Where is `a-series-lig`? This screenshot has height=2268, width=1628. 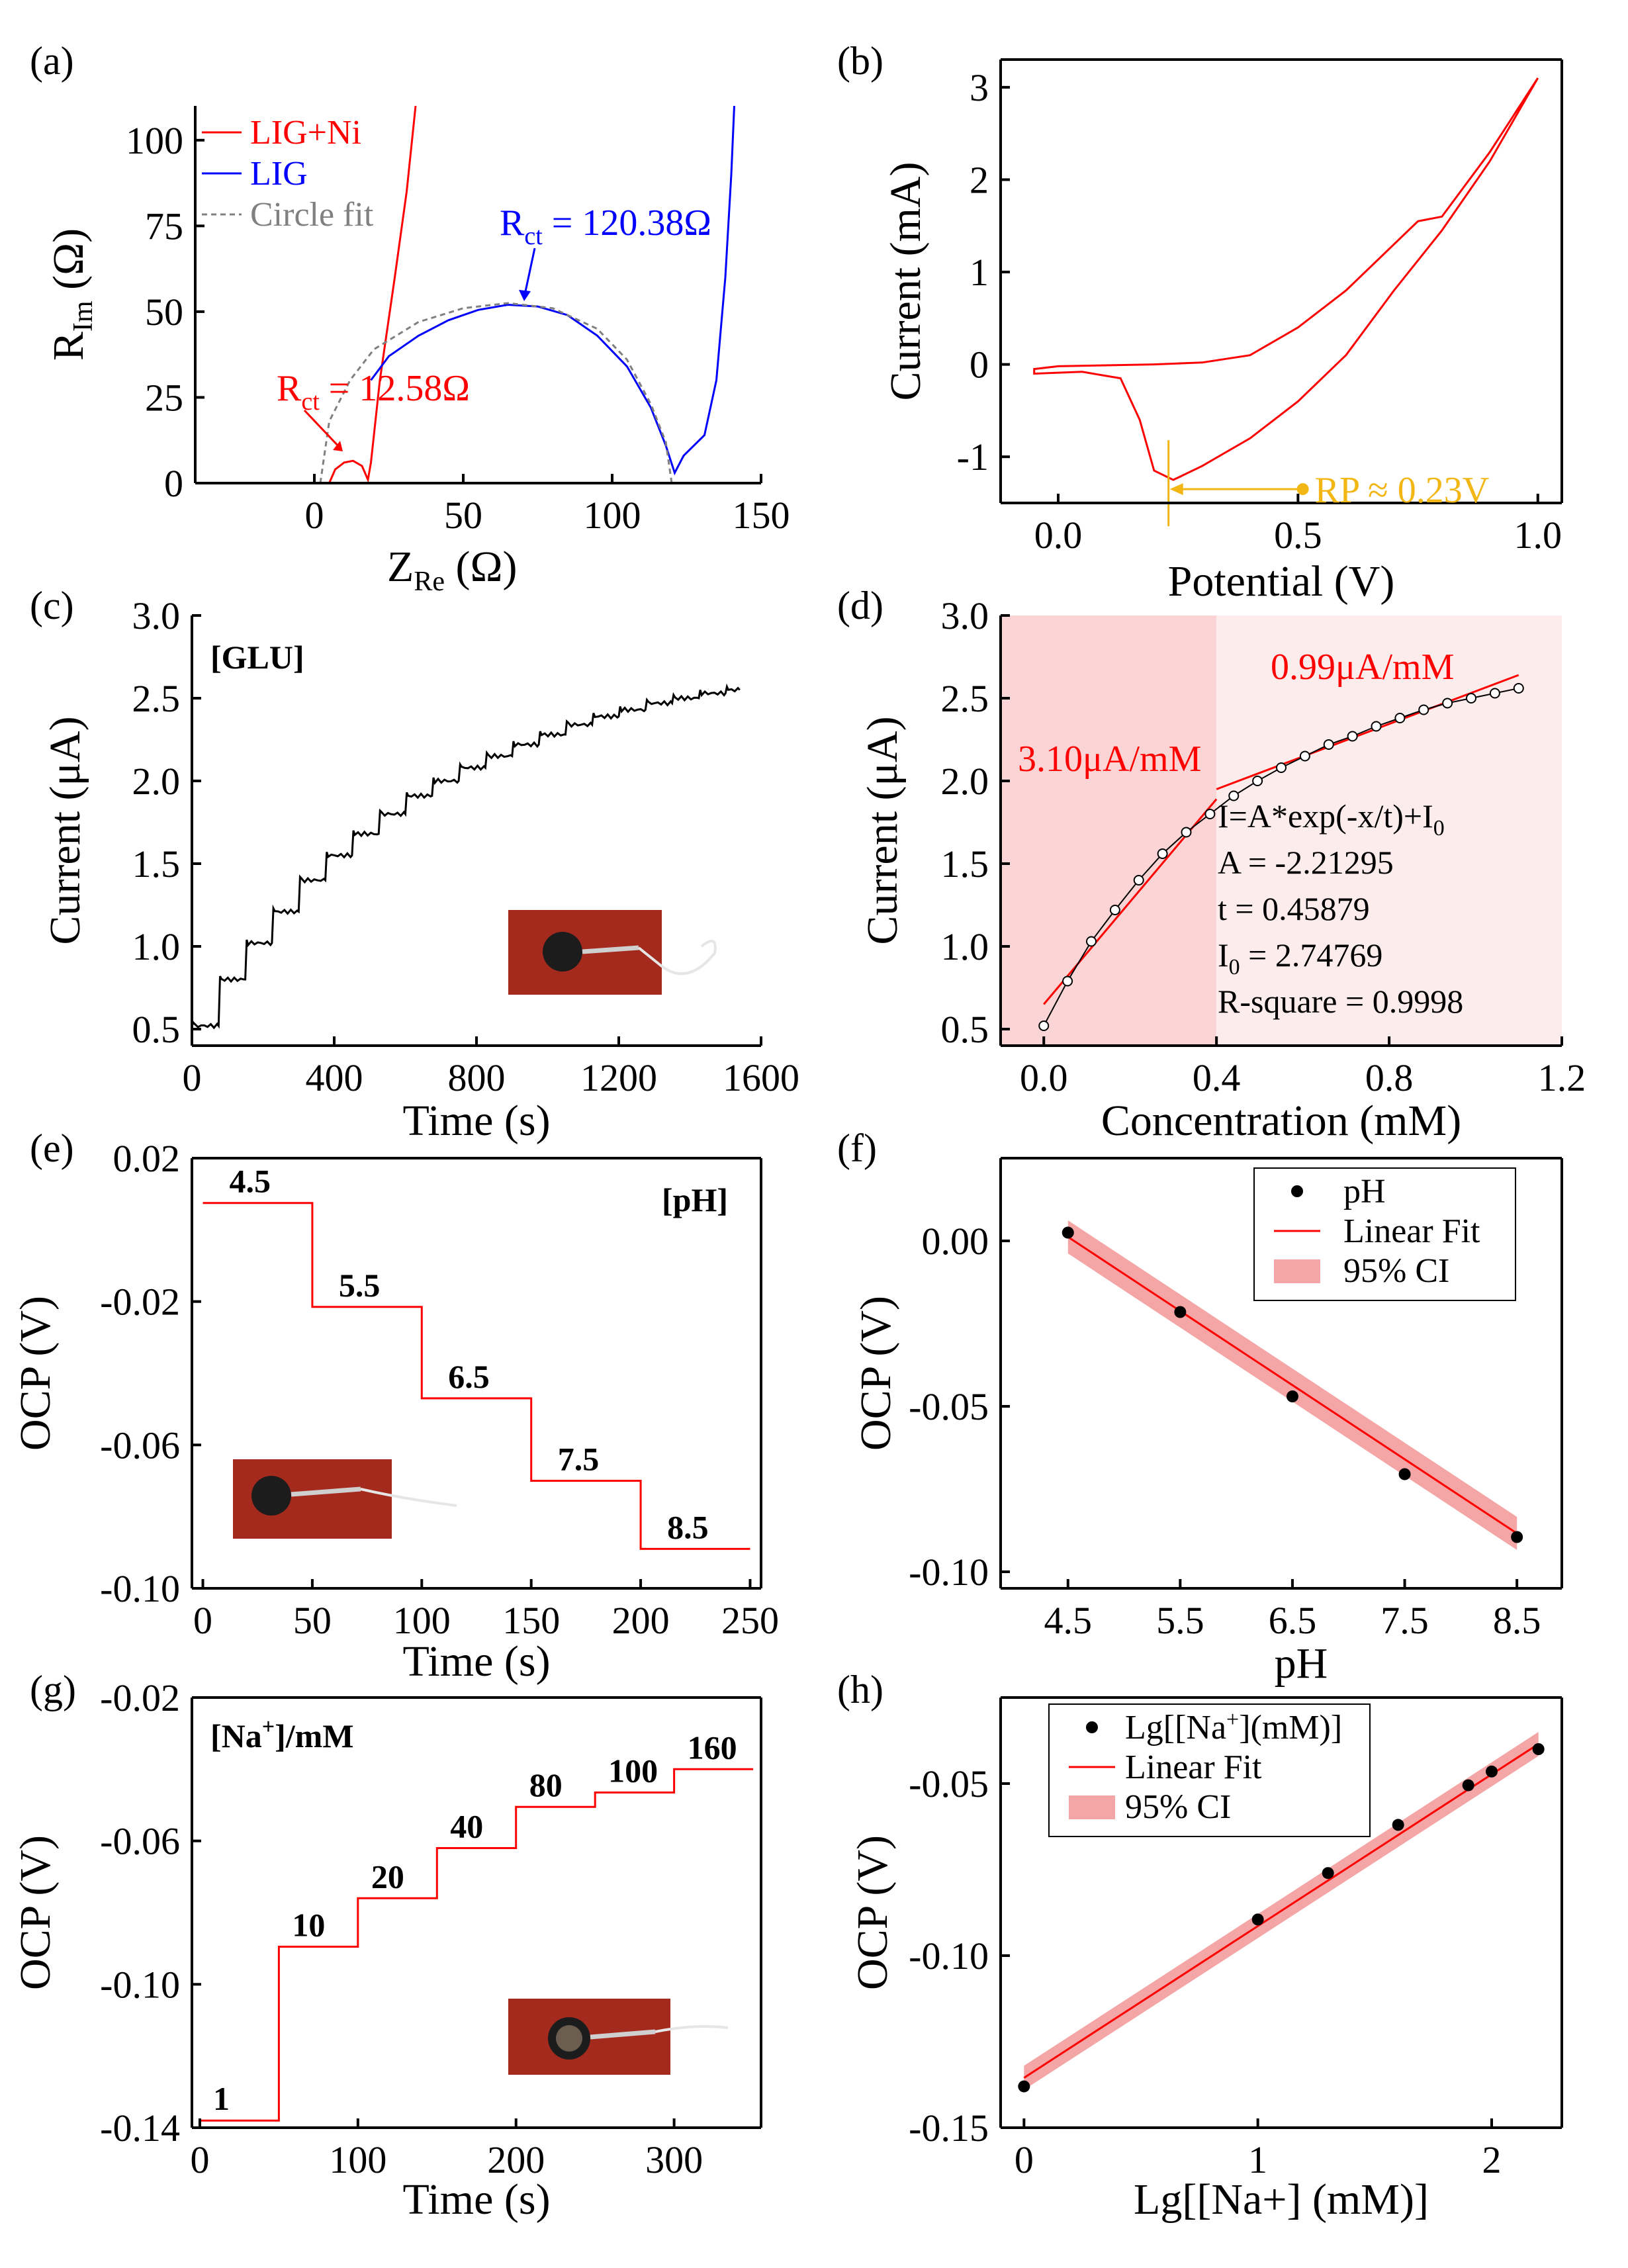 a-series-lig is located at coordinates (552, 290).